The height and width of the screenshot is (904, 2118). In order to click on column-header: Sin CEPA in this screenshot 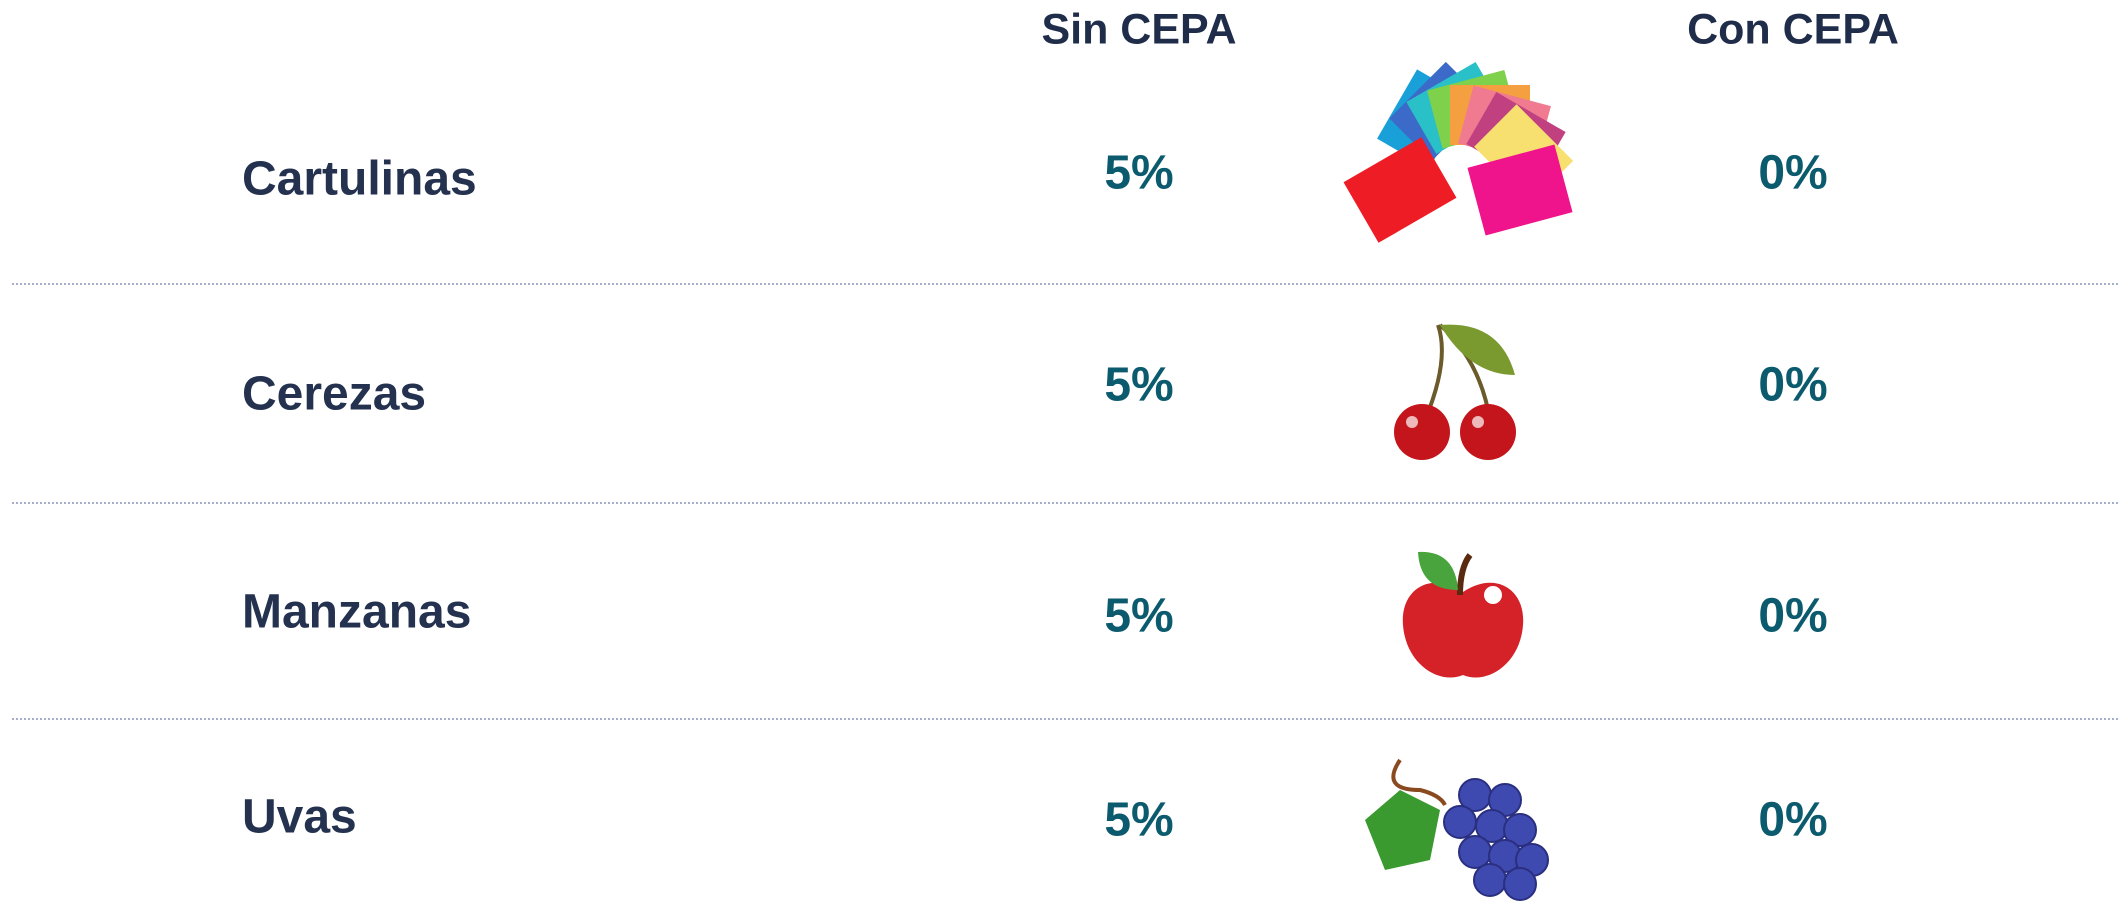, I will do `click(1138, 29)`.